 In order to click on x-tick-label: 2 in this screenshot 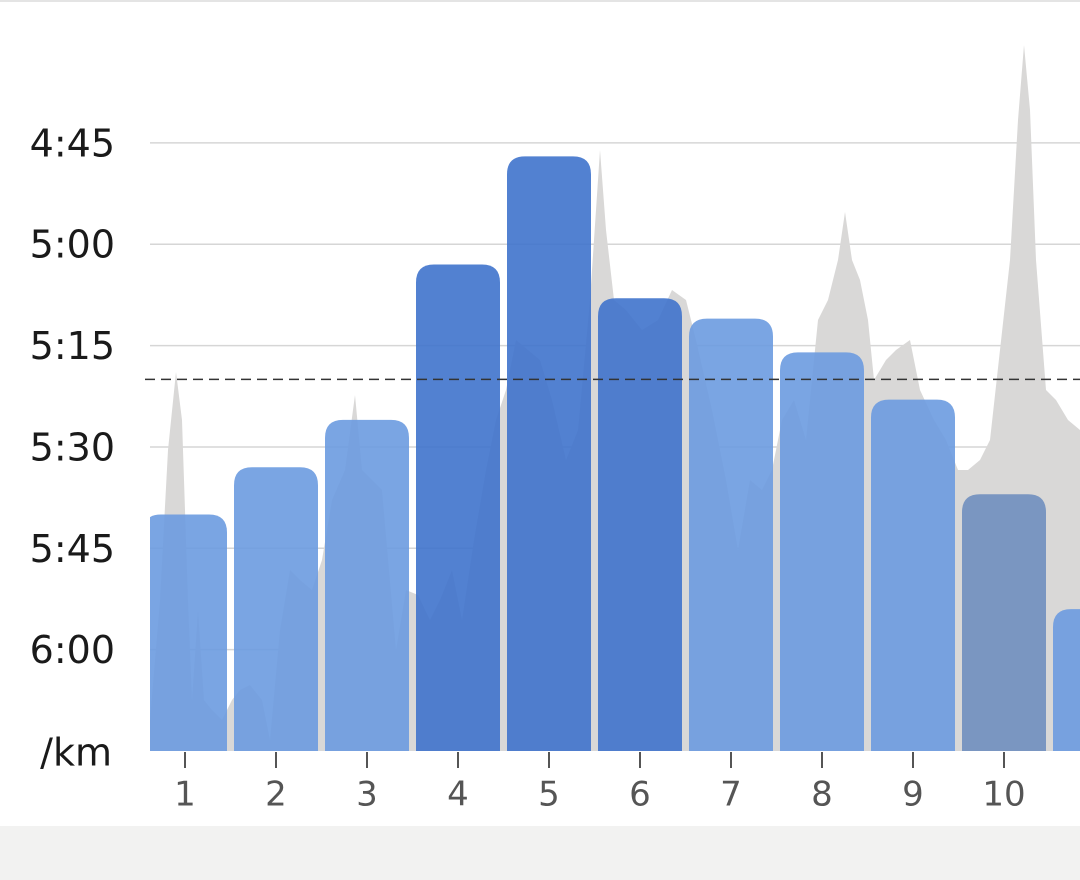, I will do `click(276, 795)`.